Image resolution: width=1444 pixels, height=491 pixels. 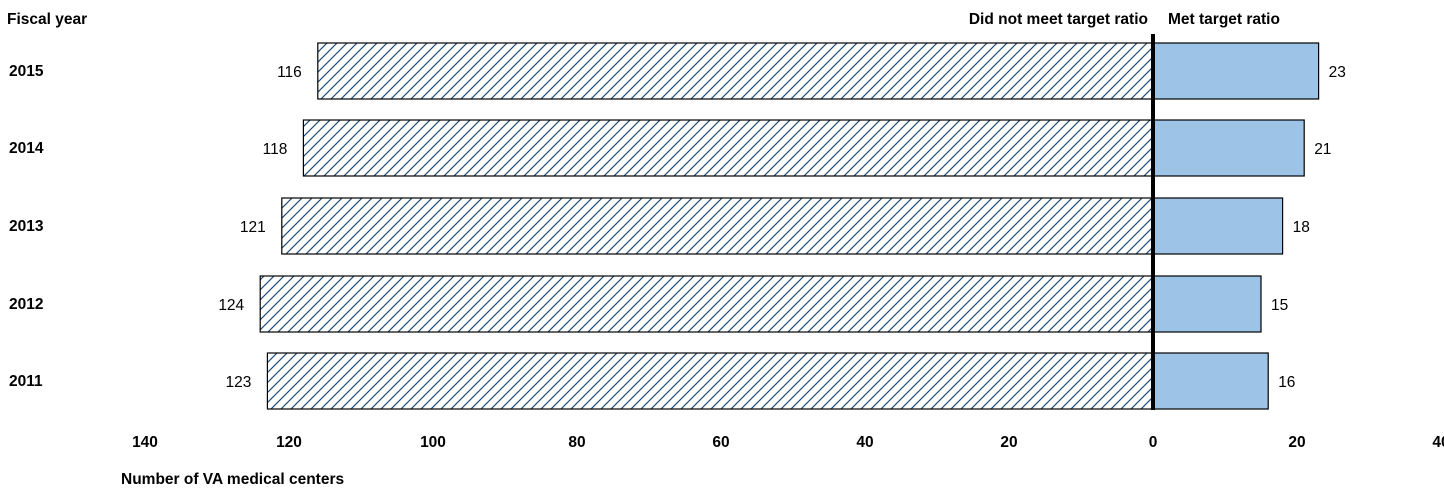 I want to click on bar-not-met-2011, so click(x=710, y=381).